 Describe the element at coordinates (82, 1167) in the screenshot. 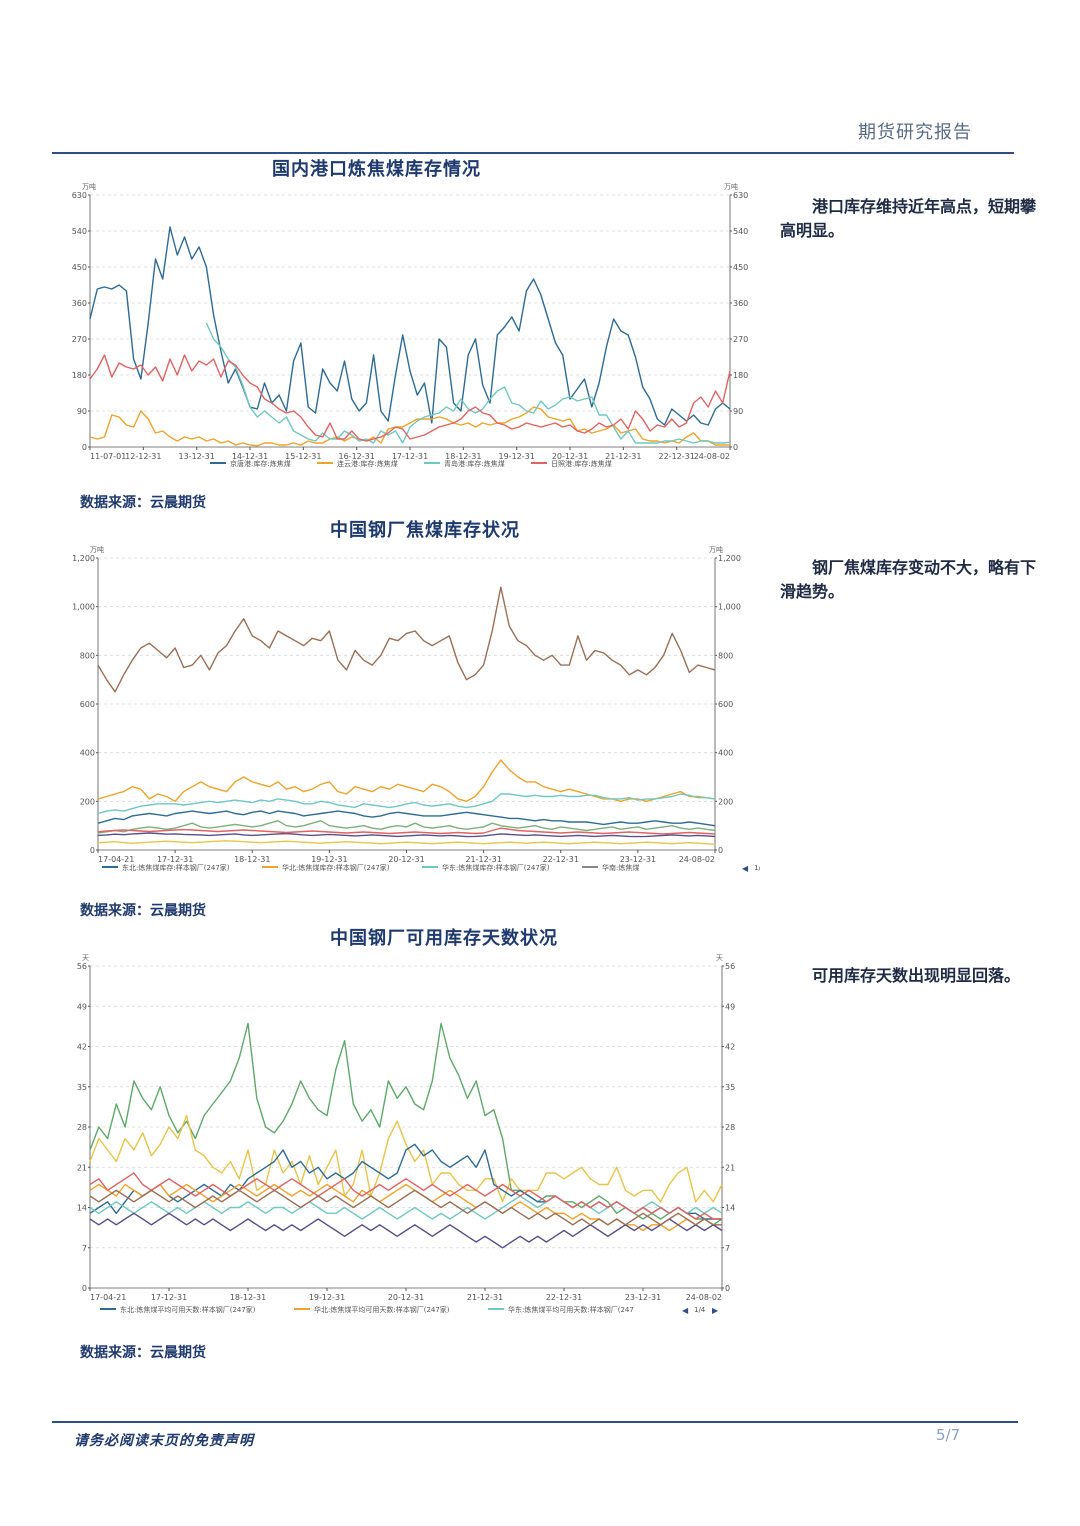

I see `y-tick-label: 21` at that location.